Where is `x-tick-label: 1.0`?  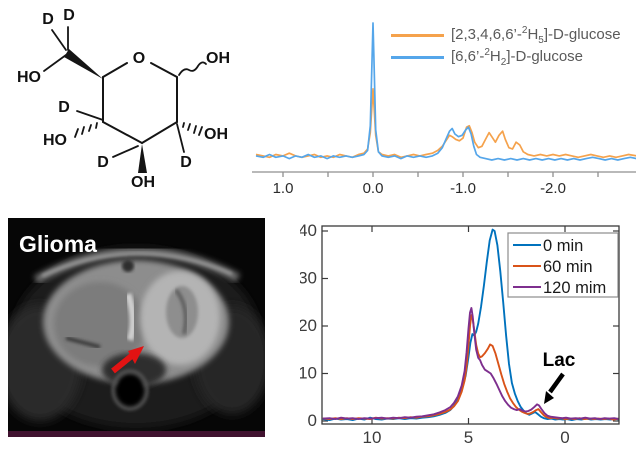 x-tick-label: 1.0 is located at coordinates (283, 188).